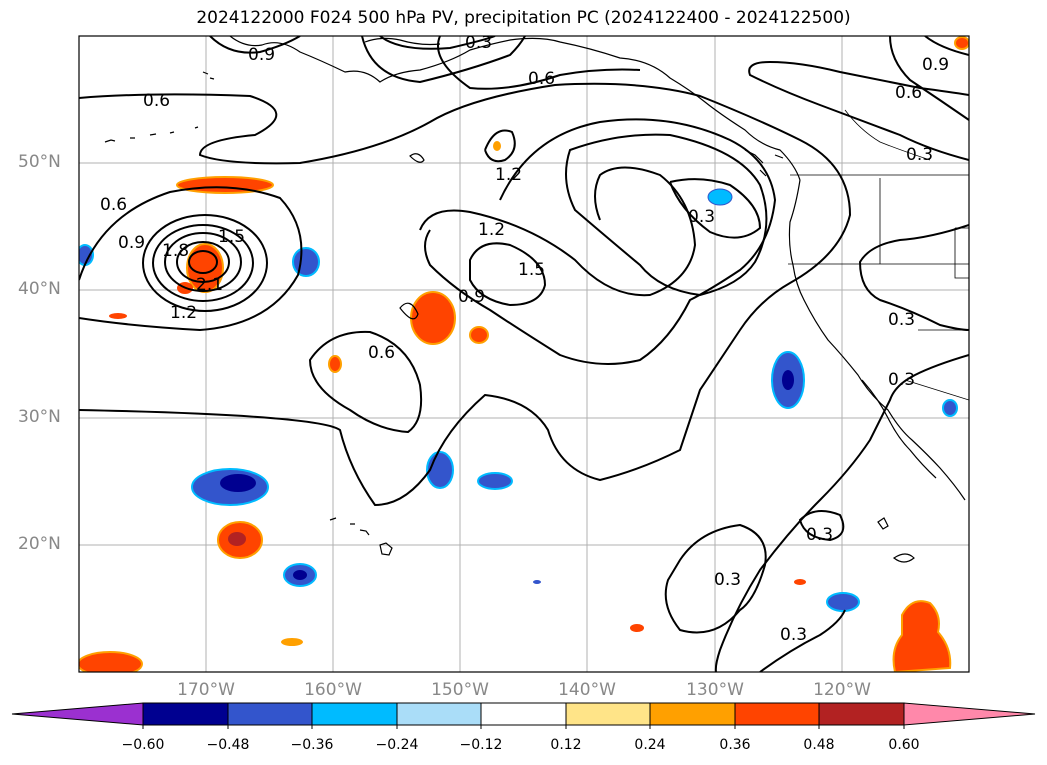 The height and width of the screenshot is (765, 1047). What do you see at coordinates (715, 690) in the screenshot?
I see `lon-tick-label: 130°W` at bounding box center [715, 690].